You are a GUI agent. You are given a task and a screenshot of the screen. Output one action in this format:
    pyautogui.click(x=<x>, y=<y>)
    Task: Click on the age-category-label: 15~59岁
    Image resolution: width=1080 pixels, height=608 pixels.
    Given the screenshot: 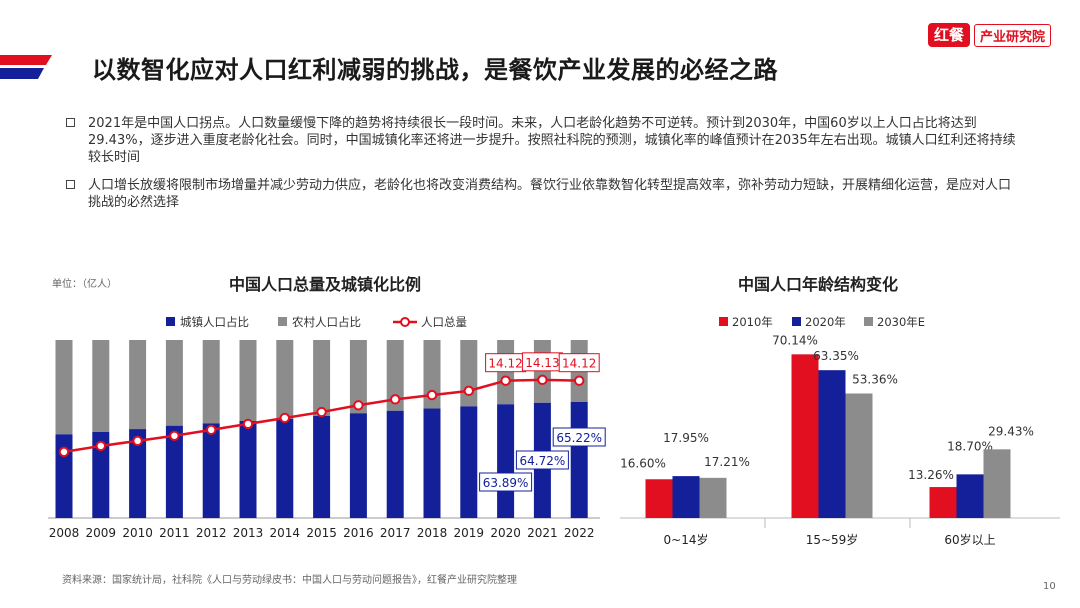 What is the action you would take?
    pyautogui.click(x=832, y=539)
    